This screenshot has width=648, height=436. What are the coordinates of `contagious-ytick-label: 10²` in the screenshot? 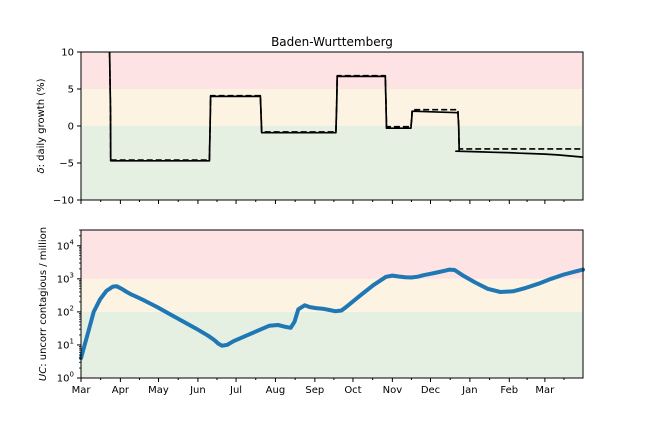 It's located at (65, 311).